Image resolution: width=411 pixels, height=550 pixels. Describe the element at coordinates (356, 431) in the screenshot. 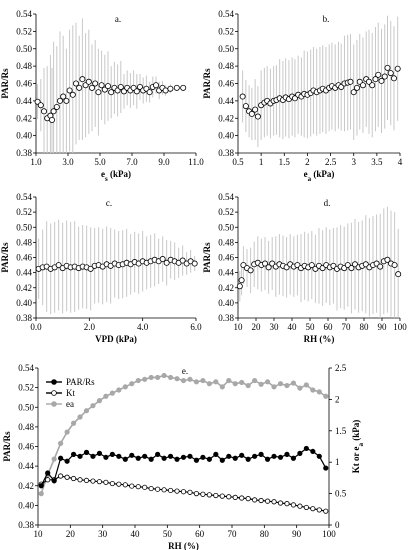

I see `y-axis-right-label-tail: (kPa)` at that location.